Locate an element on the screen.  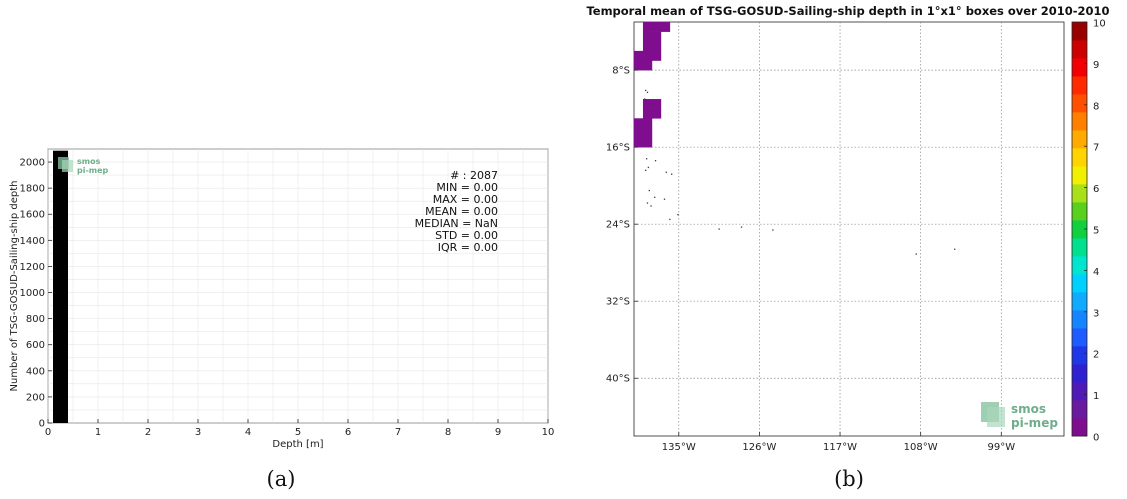
histogram-x-tick-label: 7 is located at coordinates (398, 432).